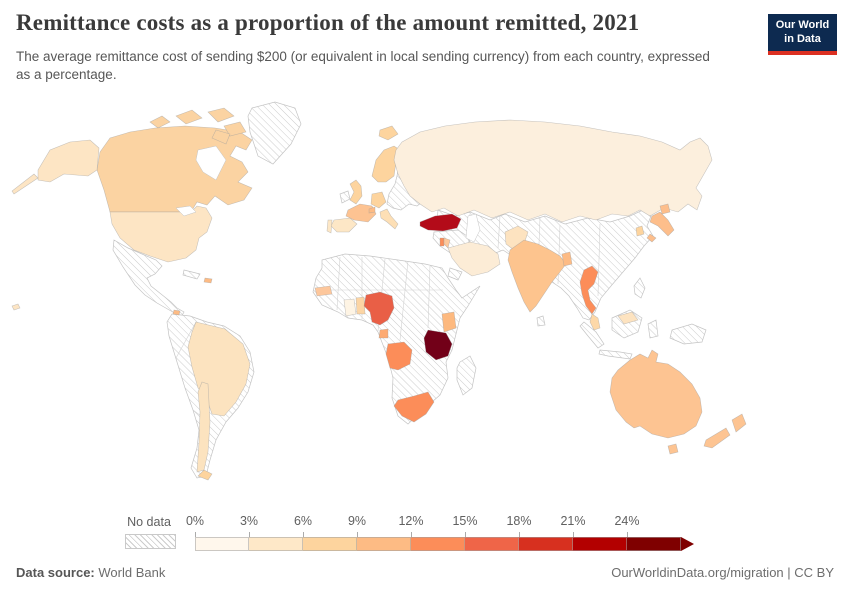  I want to click on map-region-saudi-arabia, so click(474, 259).